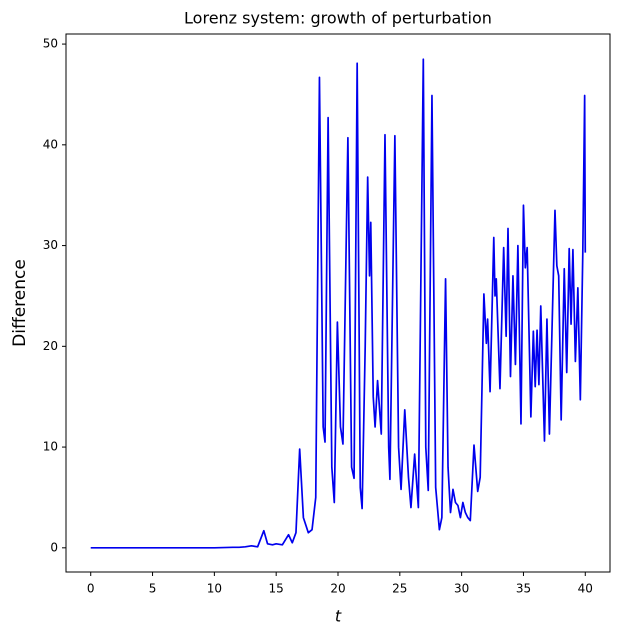 The height and width of the screenshot is (636, 618). What do you see at coordinates (50, 346) in the screenshot?
I see `y-tick-label: 20` at bounding box center [50, 346].